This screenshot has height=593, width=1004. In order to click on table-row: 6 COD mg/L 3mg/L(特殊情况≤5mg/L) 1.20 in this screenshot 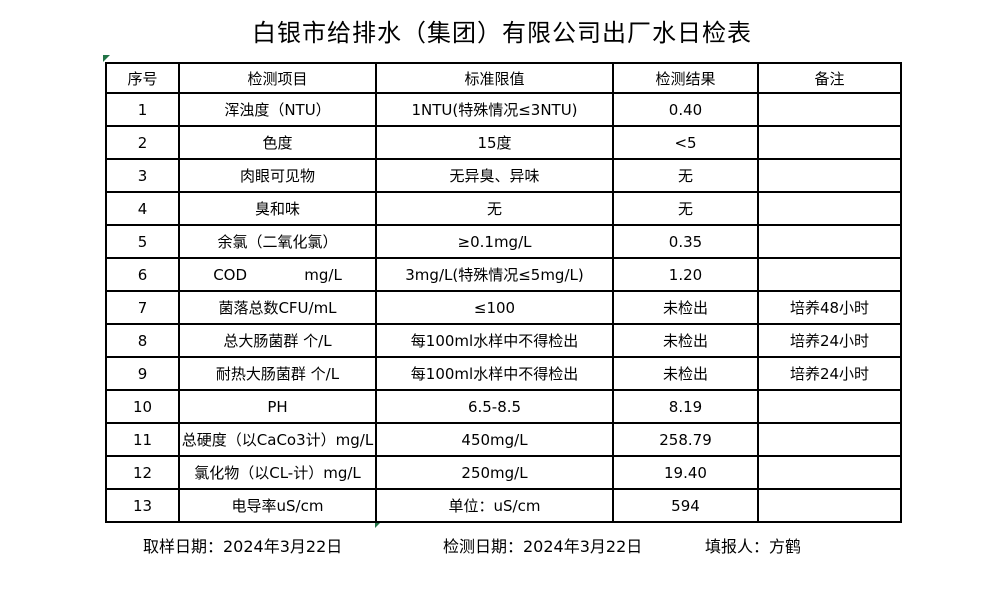, I will do `click(503, 274)`.